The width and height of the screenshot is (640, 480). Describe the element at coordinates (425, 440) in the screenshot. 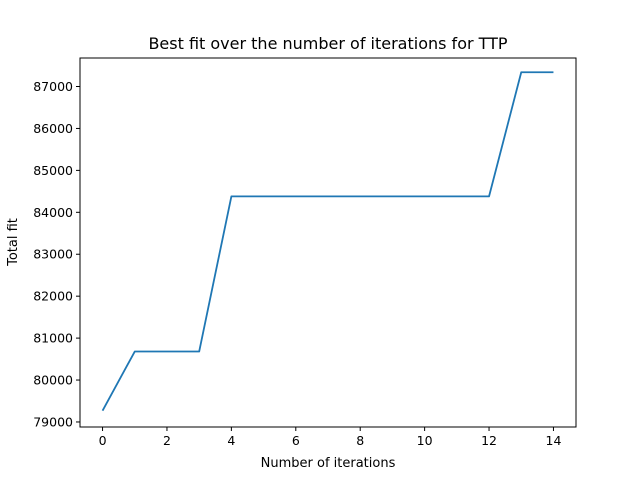

I see `x-tick-label: 10` at that location.